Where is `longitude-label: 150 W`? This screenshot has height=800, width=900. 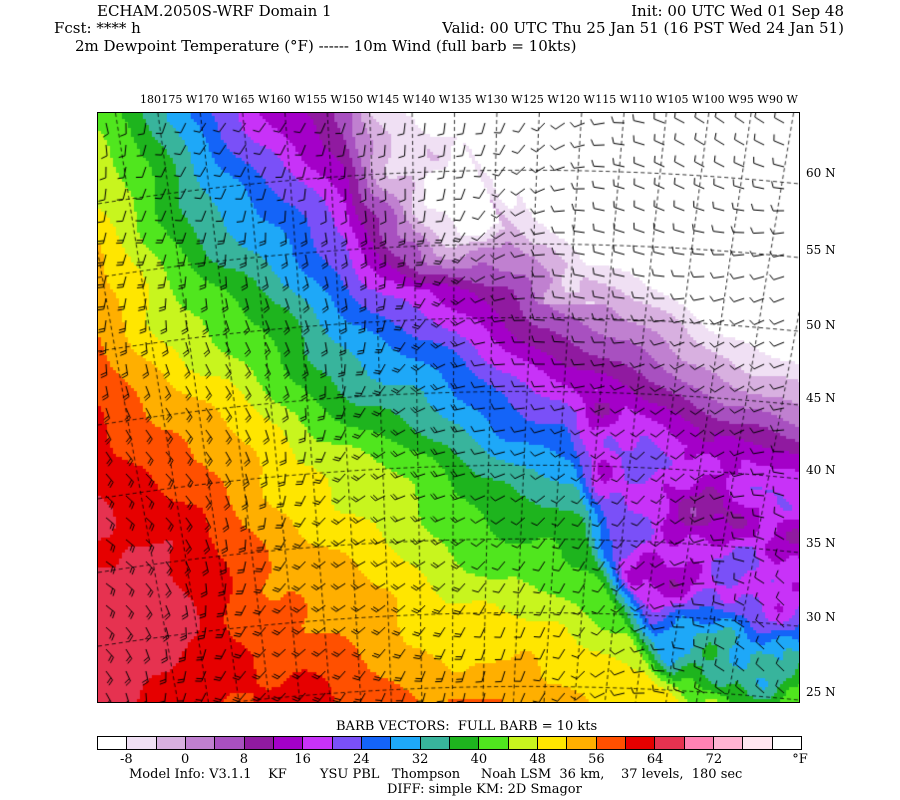
longitude-label: 150 W is located at coordinates (360, 99).